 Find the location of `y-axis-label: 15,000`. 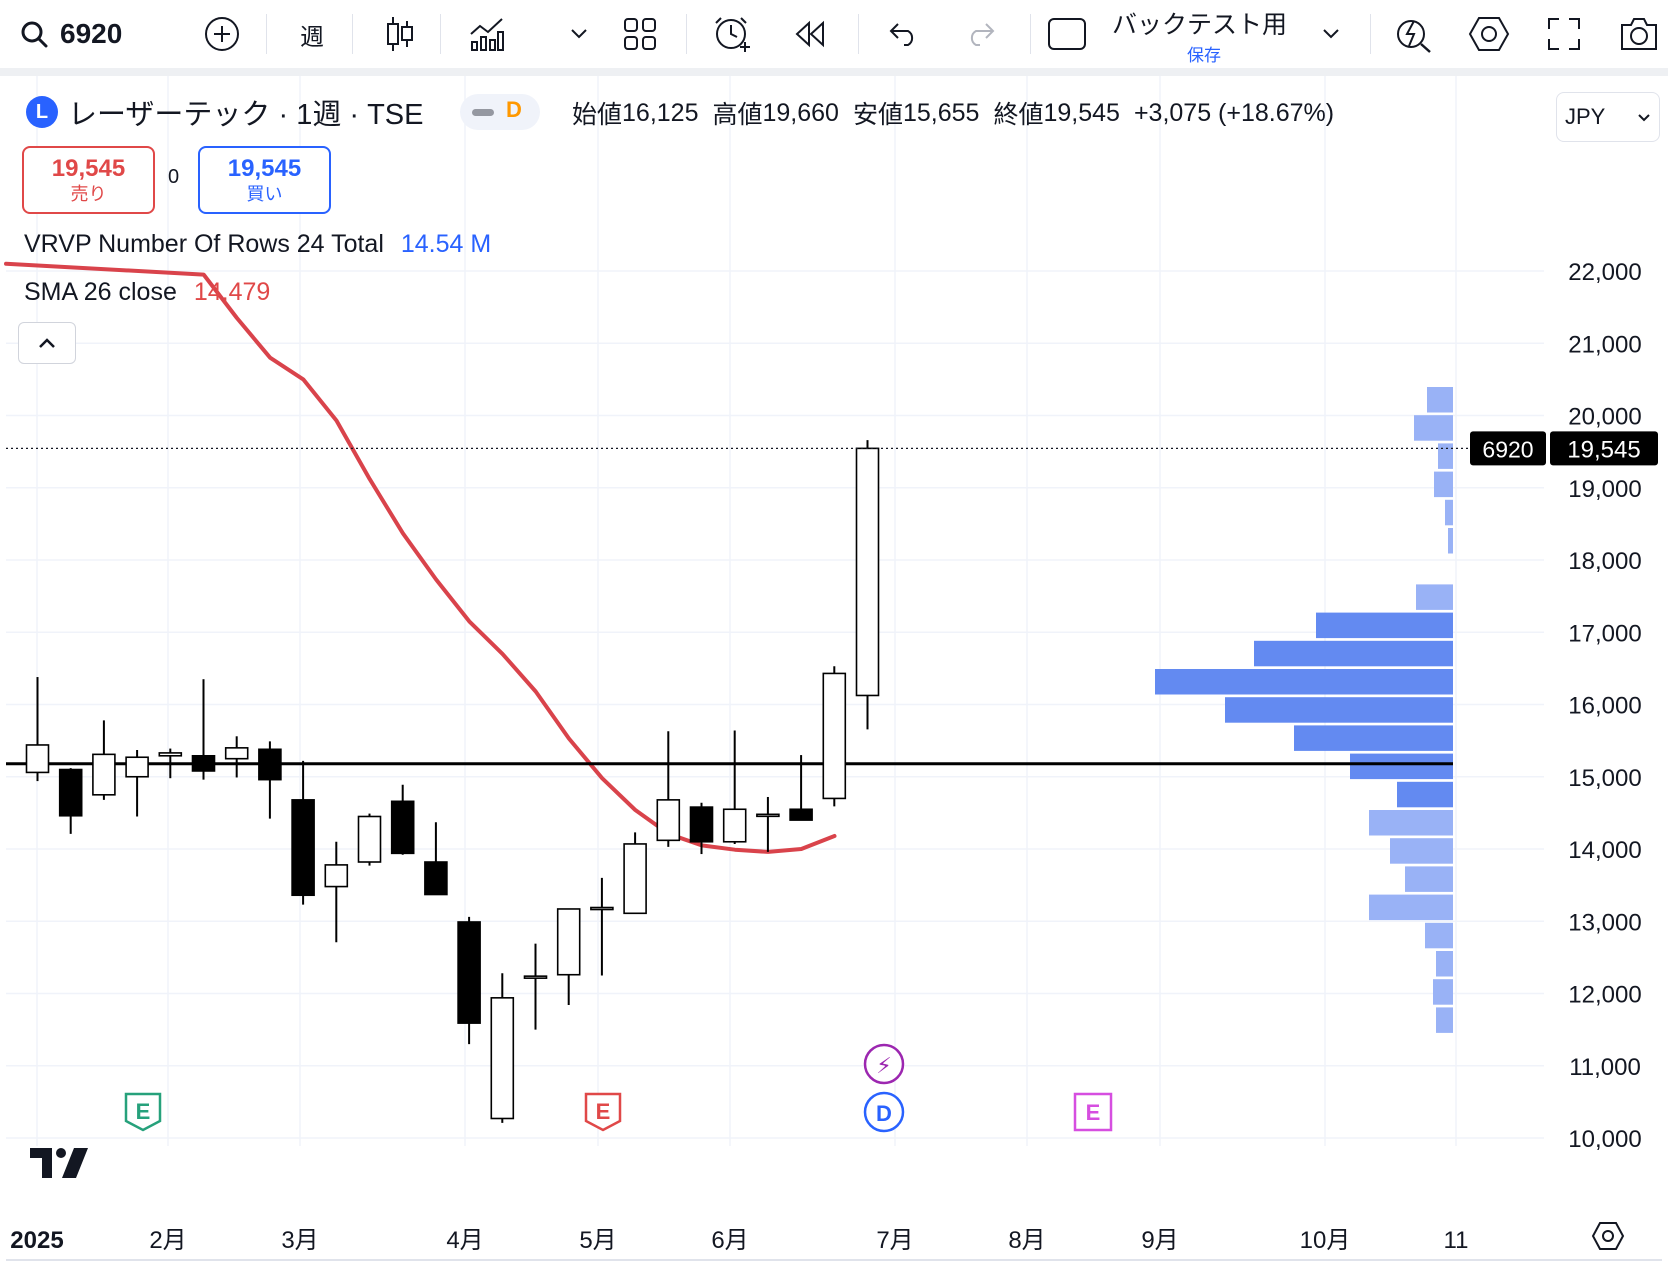

y-axis-label: 15,000 is located at coordinates (1604, 778).